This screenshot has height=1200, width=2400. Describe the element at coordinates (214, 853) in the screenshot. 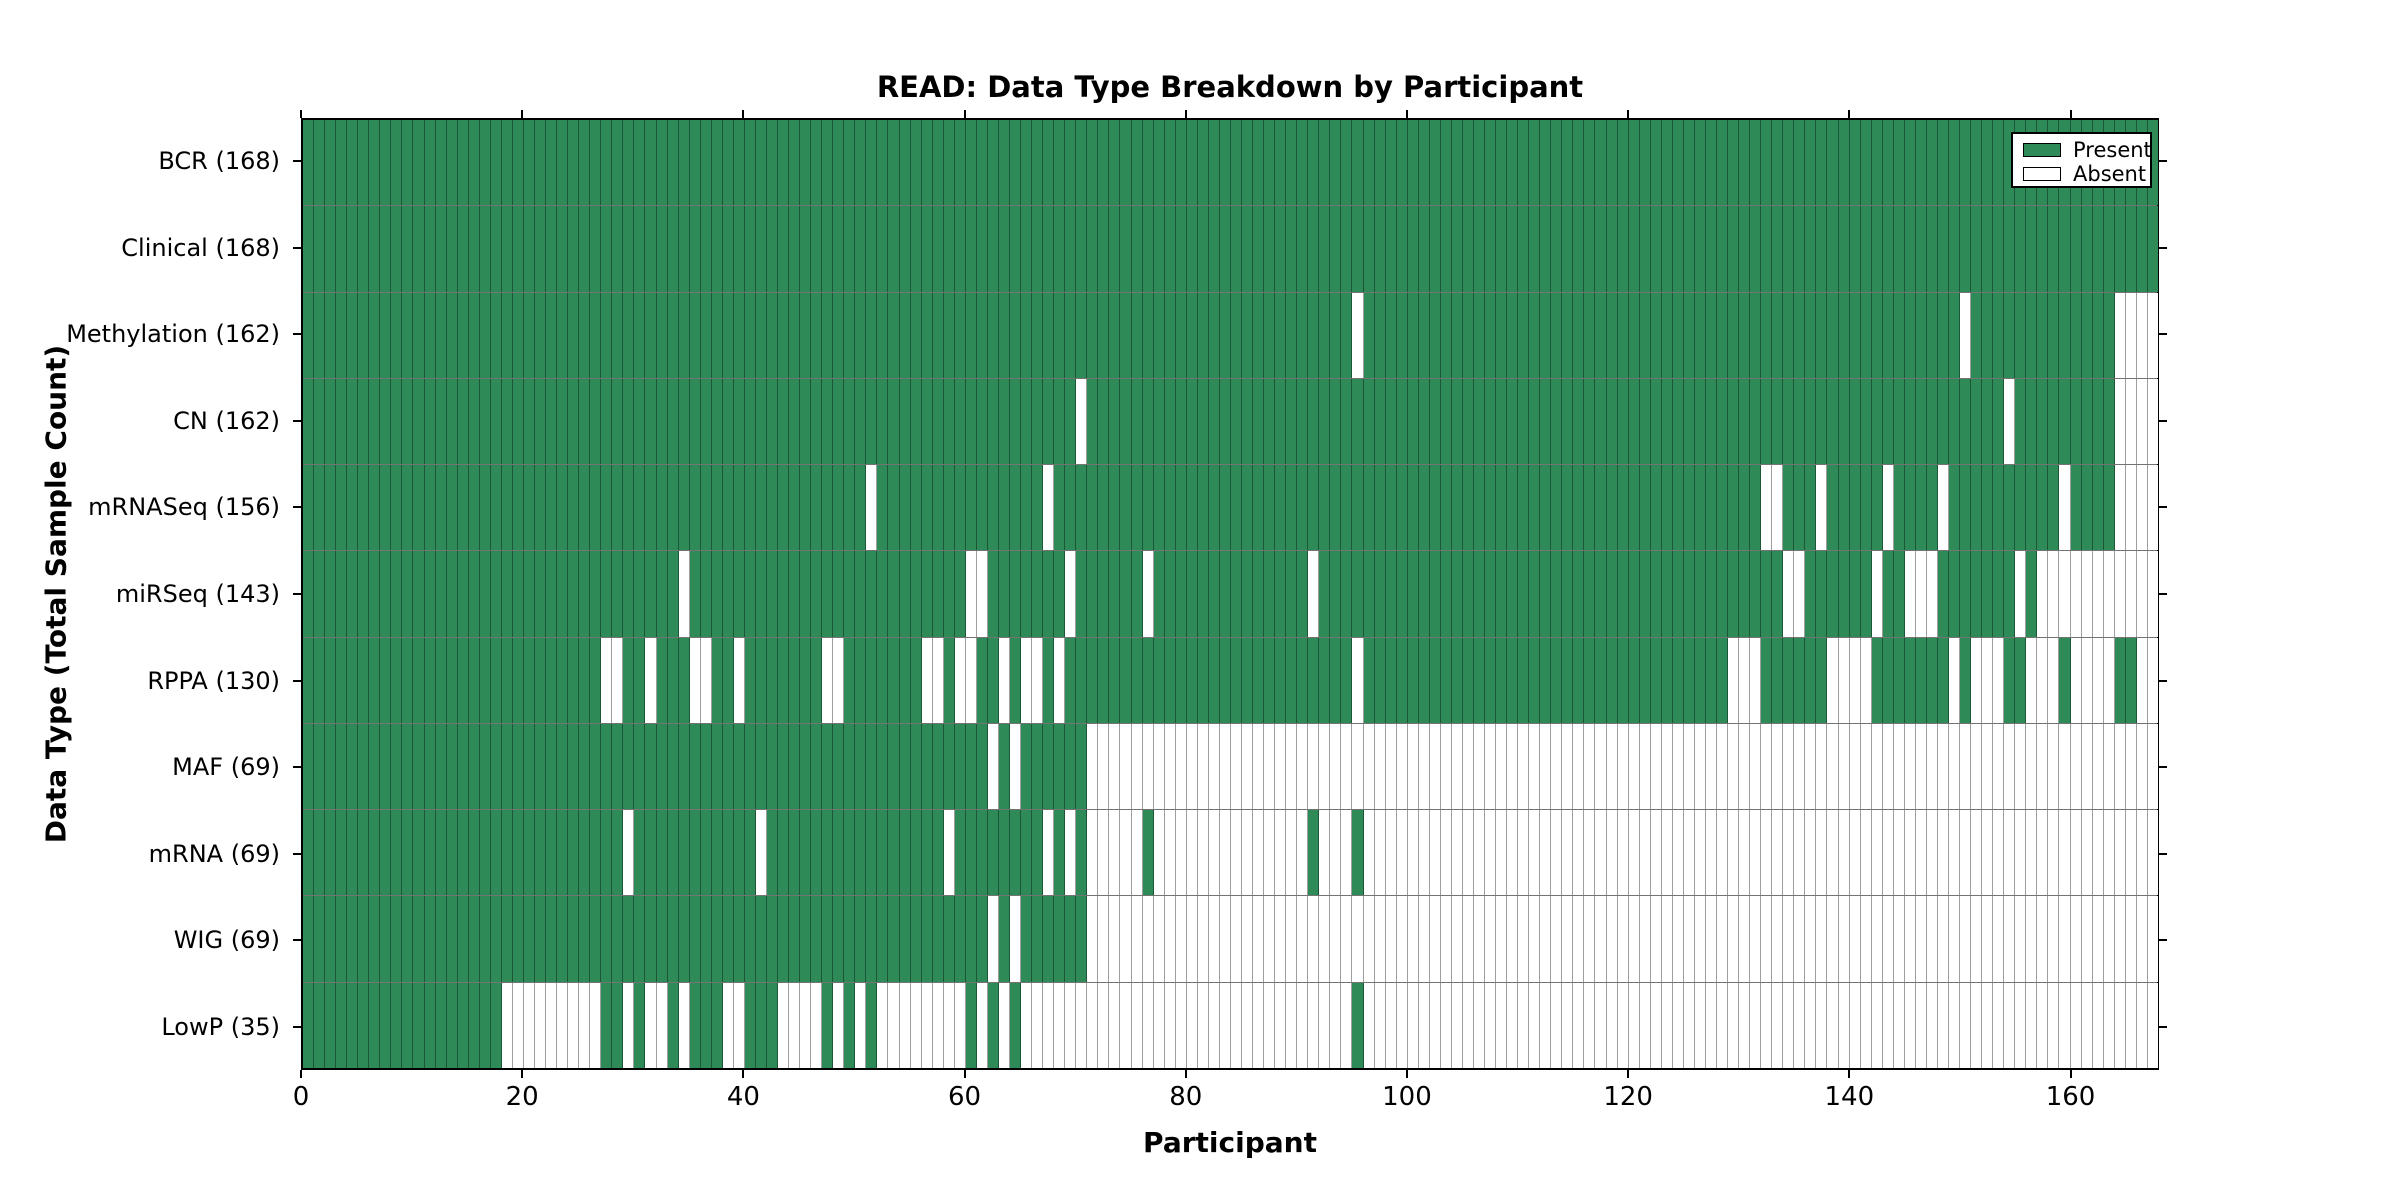

I see `row-label-mRNA: mRNA (69)` at that location.